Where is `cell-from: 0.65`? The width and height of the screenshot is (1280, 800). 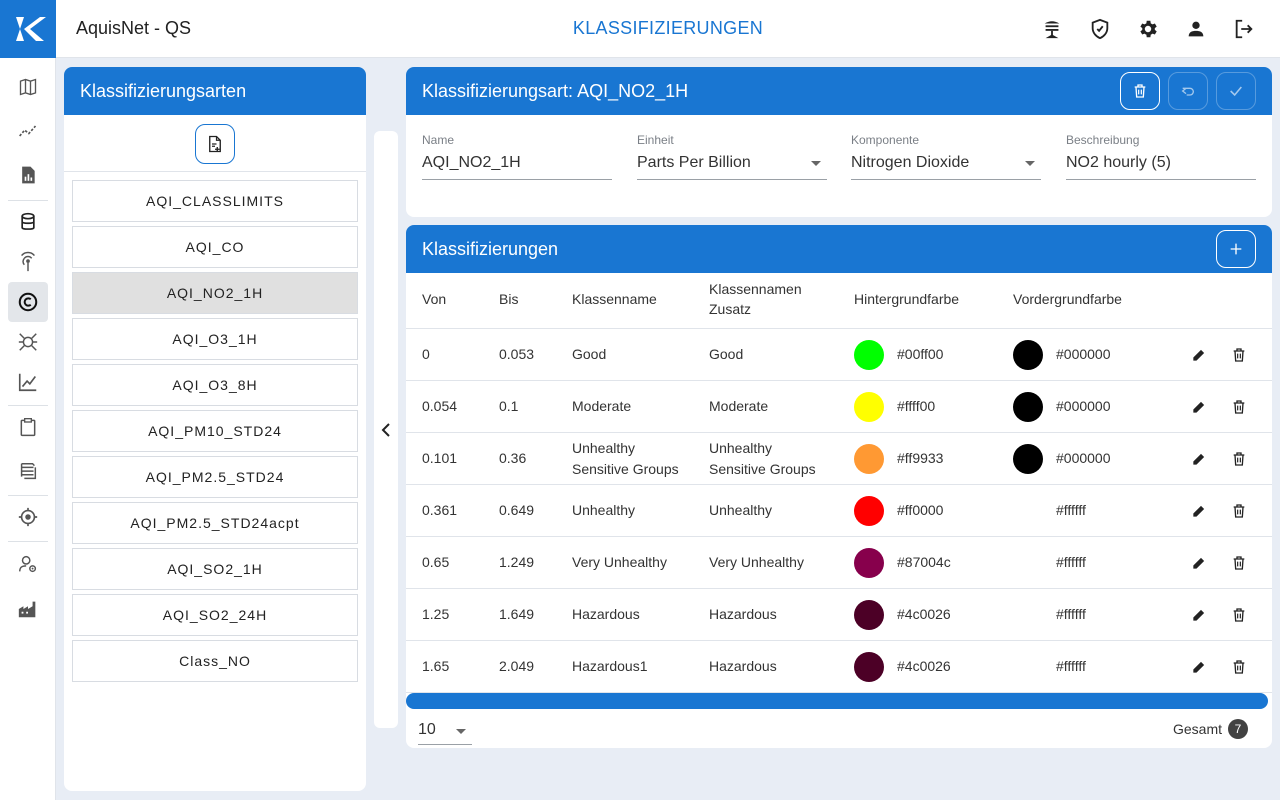 cell-from: 0.65 is located at coordinates (436, 562).